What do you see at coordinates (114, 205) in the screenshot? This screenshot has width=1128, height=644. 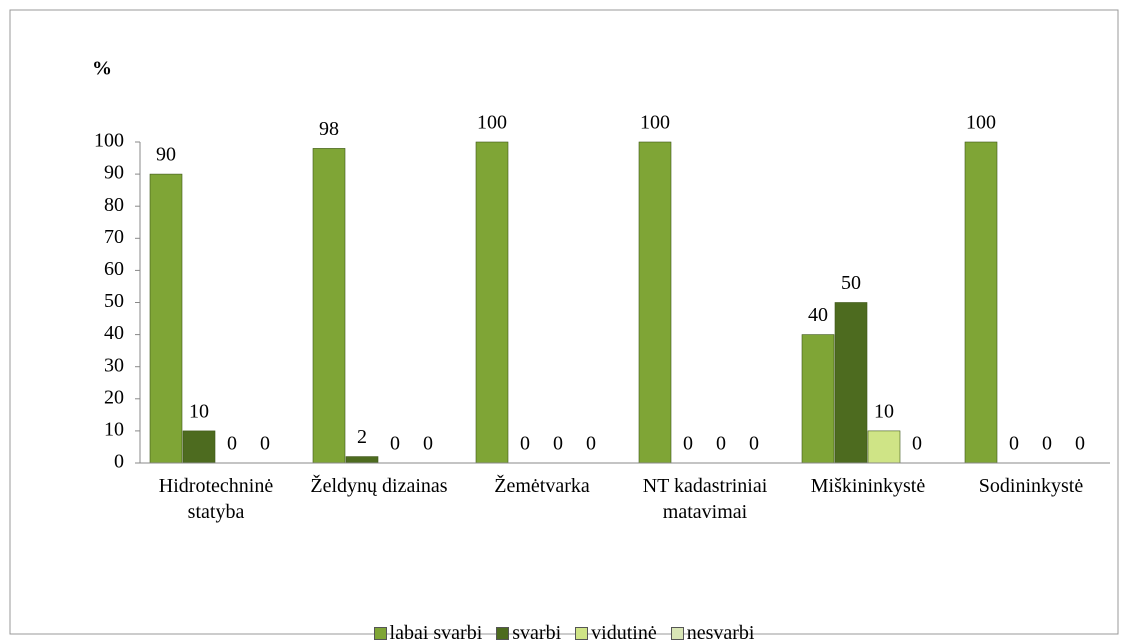 I see `y-tick-label: 80` at bounding box center [114, 205].